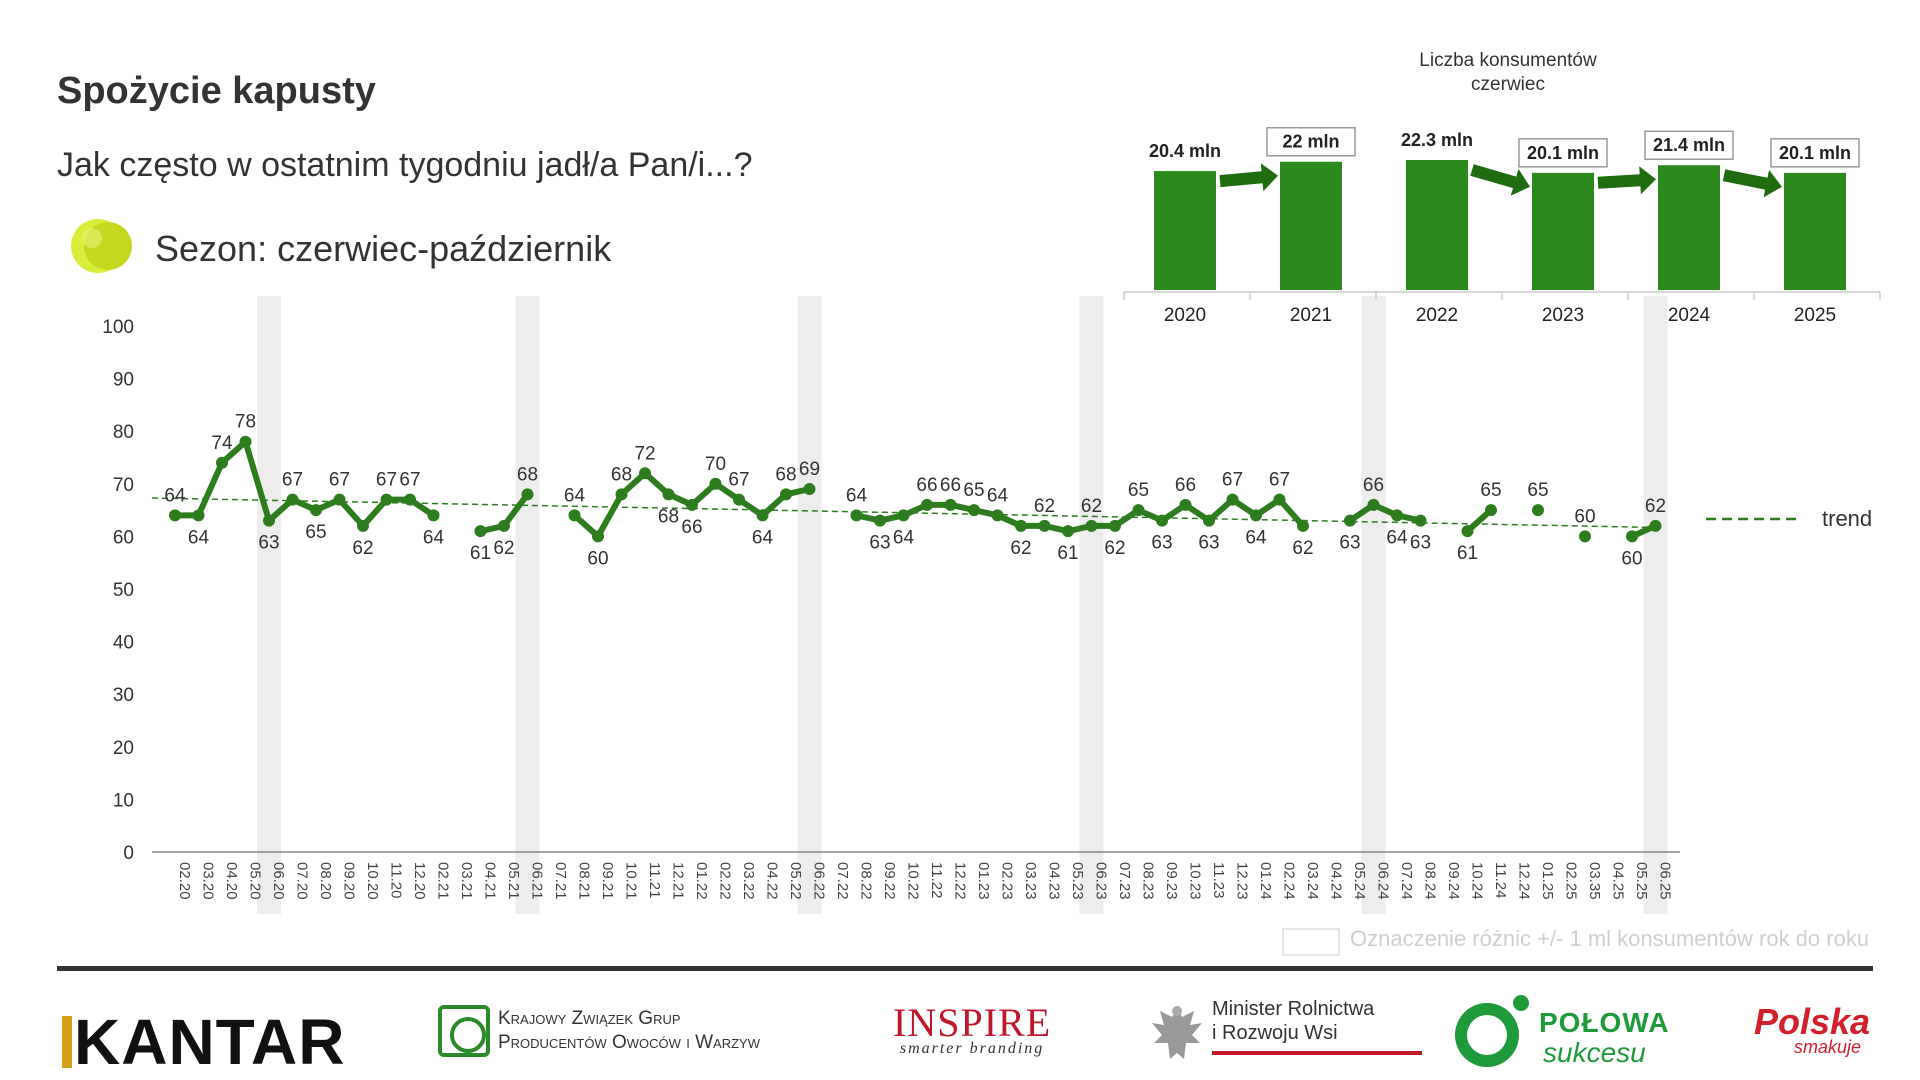 The width and height of the screenshot is (1920, 1080). I want to click on lime-circle-icon, so click(101, 246).